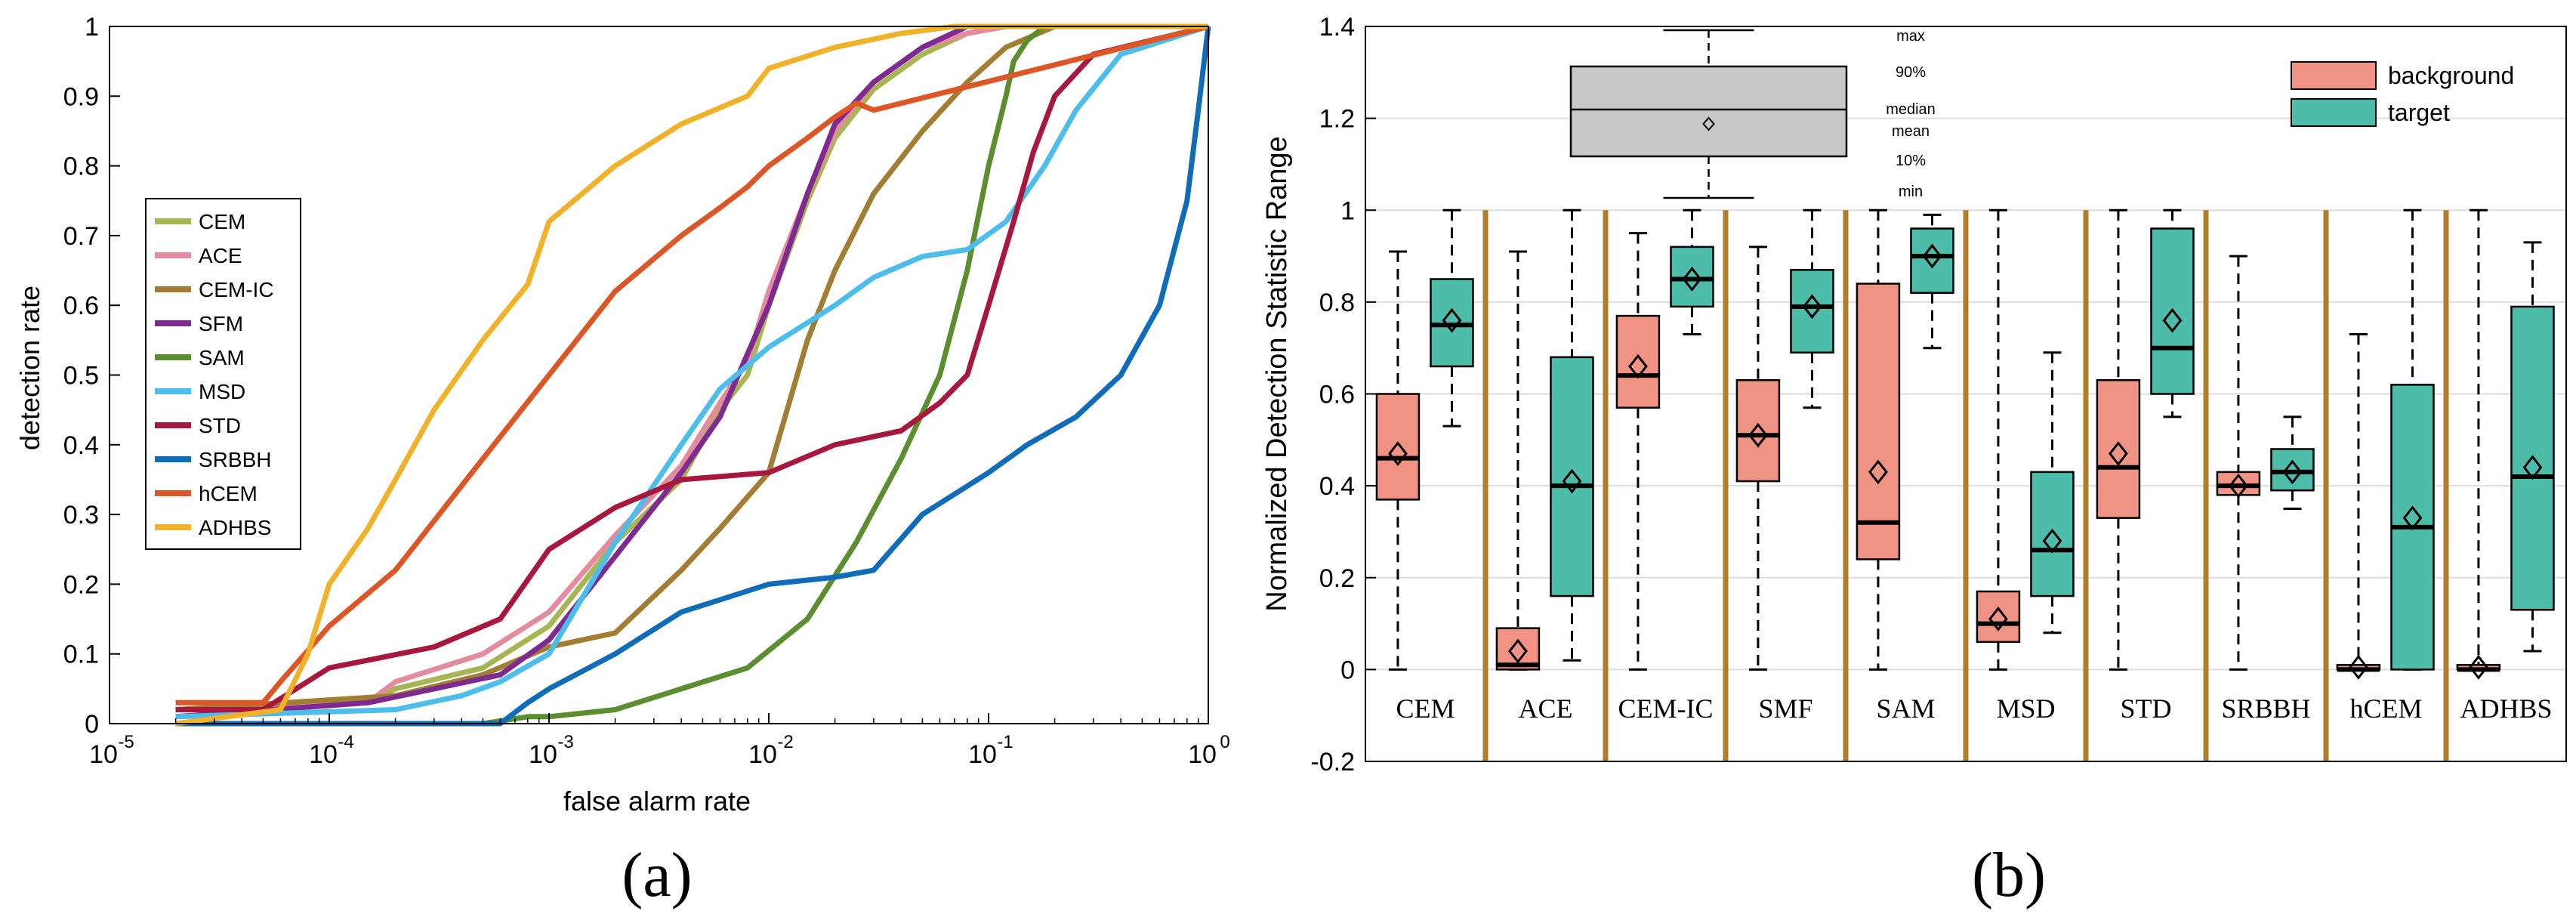 This screenshot has width=2576, height=917. Describe the element at coordinates (222, 221) in the screenshot. I see `legend-label-cem: CEM` at that location.